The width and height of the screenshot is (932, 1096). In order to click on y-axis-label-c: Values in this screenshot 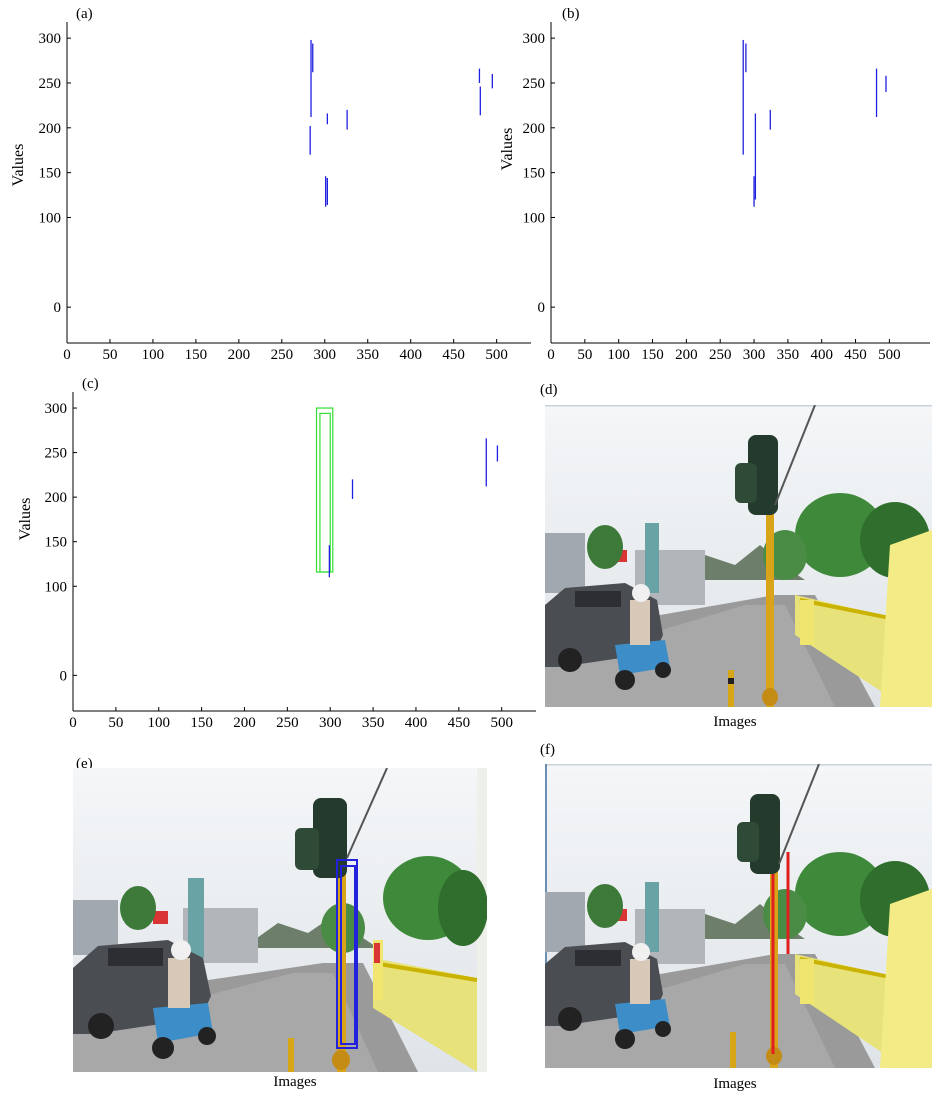, I will do `click(25, 519)`.